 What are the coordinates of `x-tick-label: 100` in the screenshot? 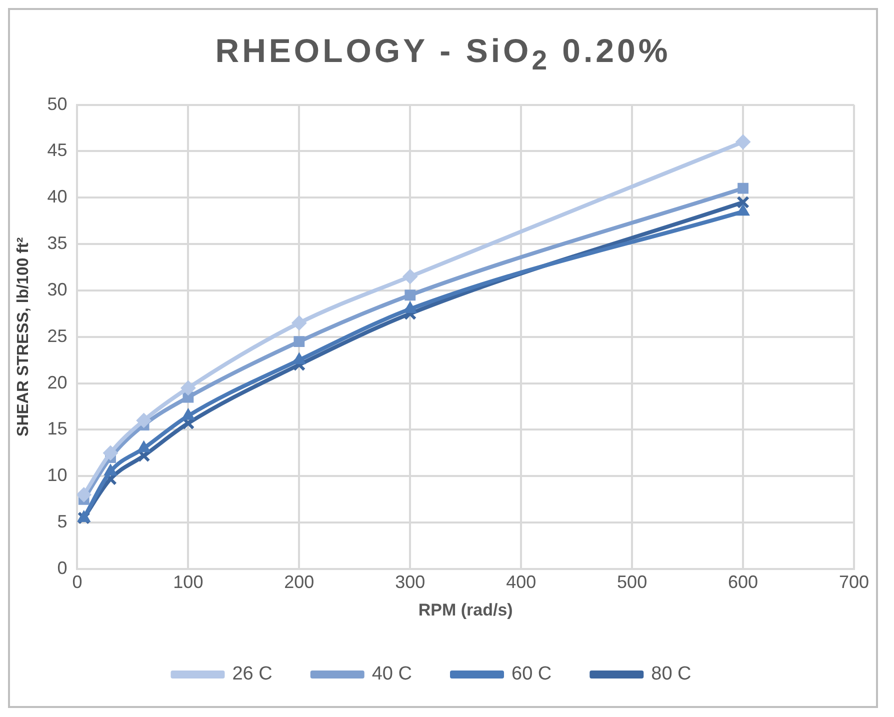 It's located at (188, 582).